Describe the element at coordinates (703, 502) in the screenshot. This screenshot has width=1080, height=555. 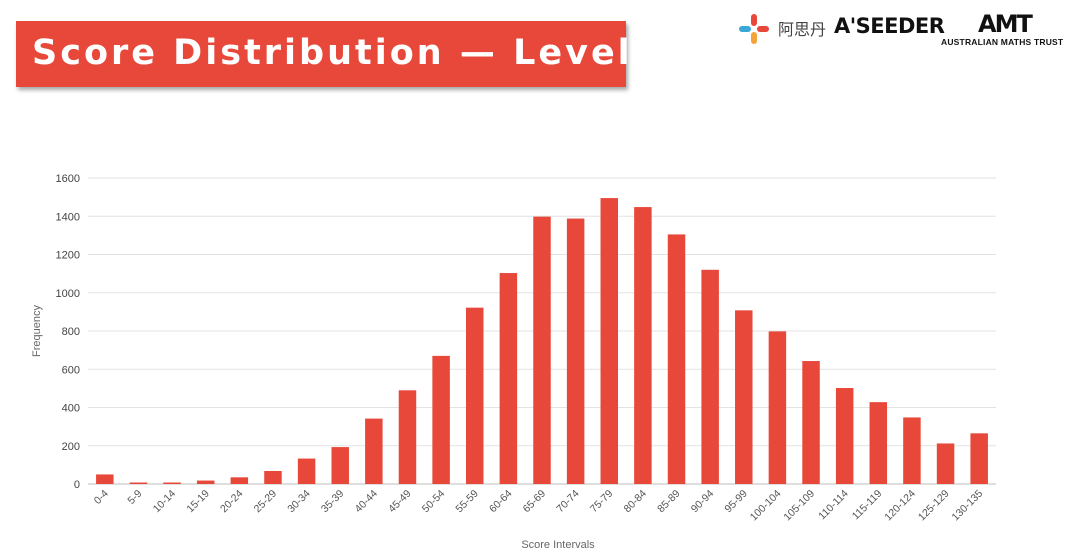
I see `x-tick-label: 90-94` at that location.